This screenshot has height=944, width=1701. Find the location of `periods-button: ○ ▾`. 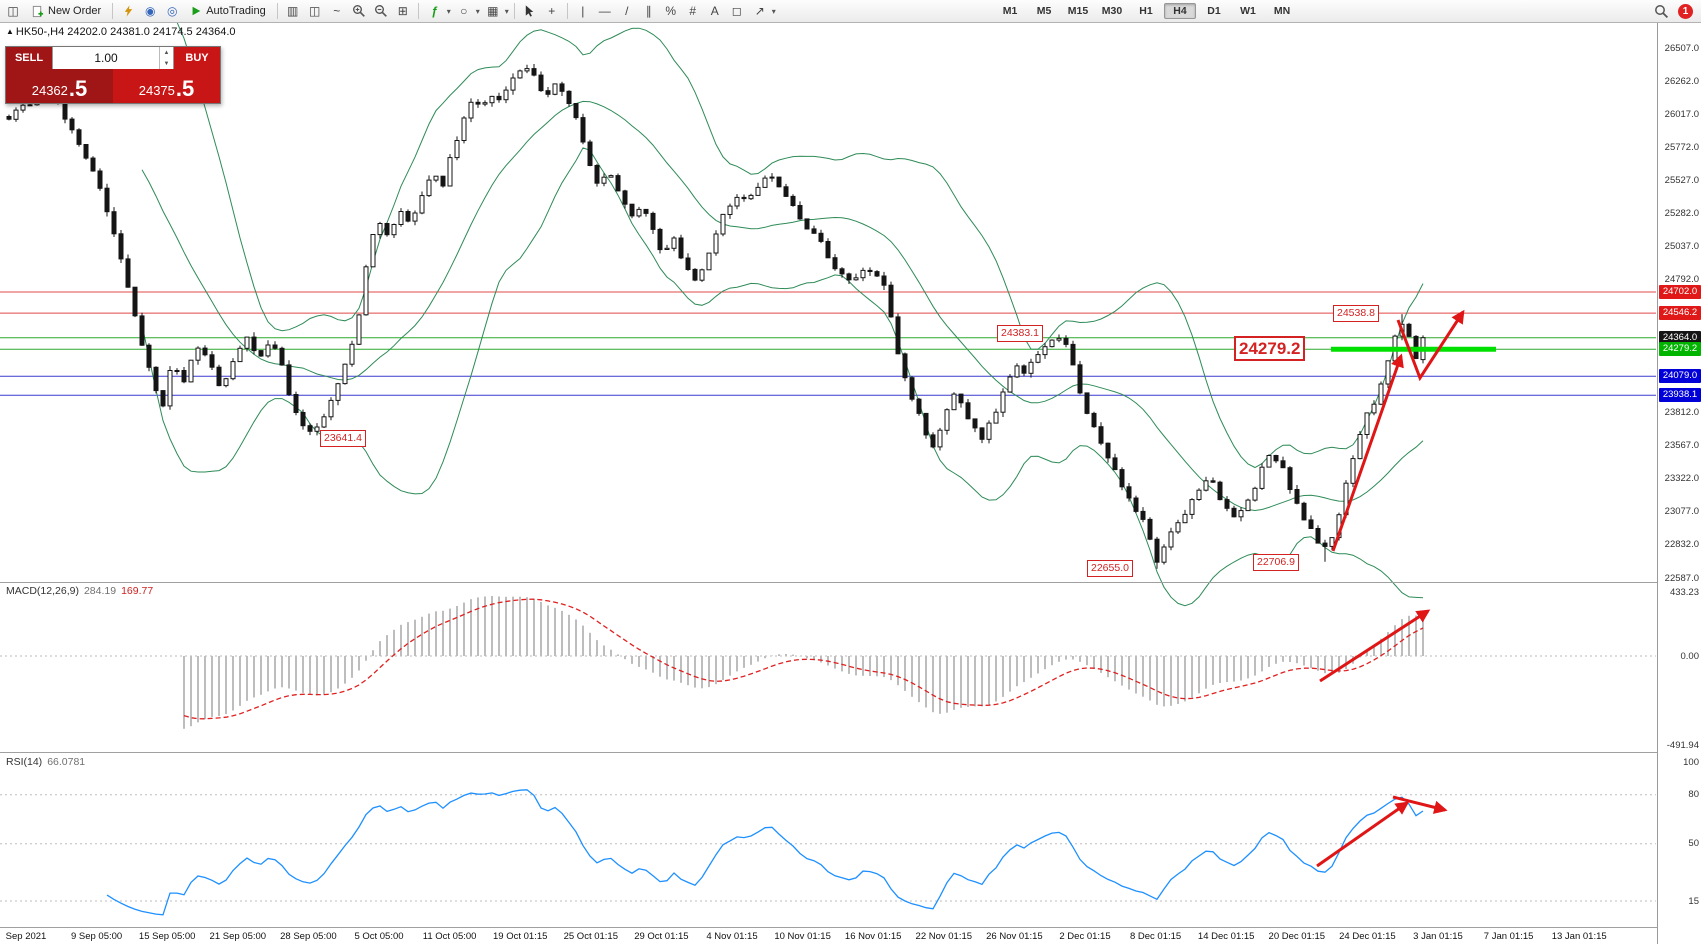

periods-button: ○ ▾ is located at coordinates (466, 11).